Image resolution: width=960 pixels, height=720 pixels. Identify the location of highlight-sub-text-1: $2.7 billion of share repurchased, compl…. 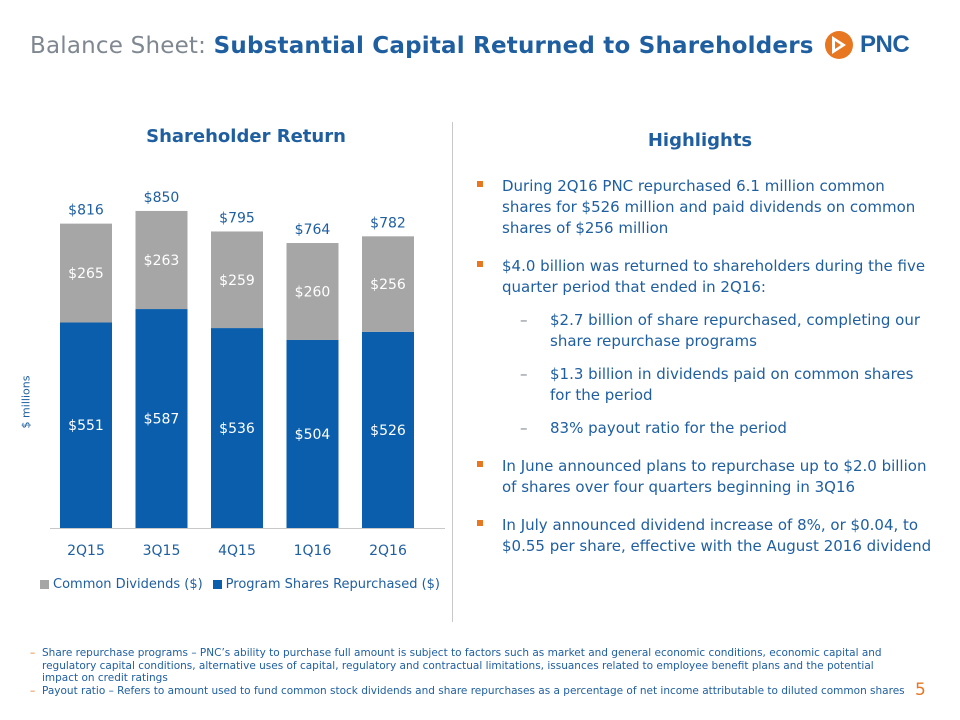
(735, 330).